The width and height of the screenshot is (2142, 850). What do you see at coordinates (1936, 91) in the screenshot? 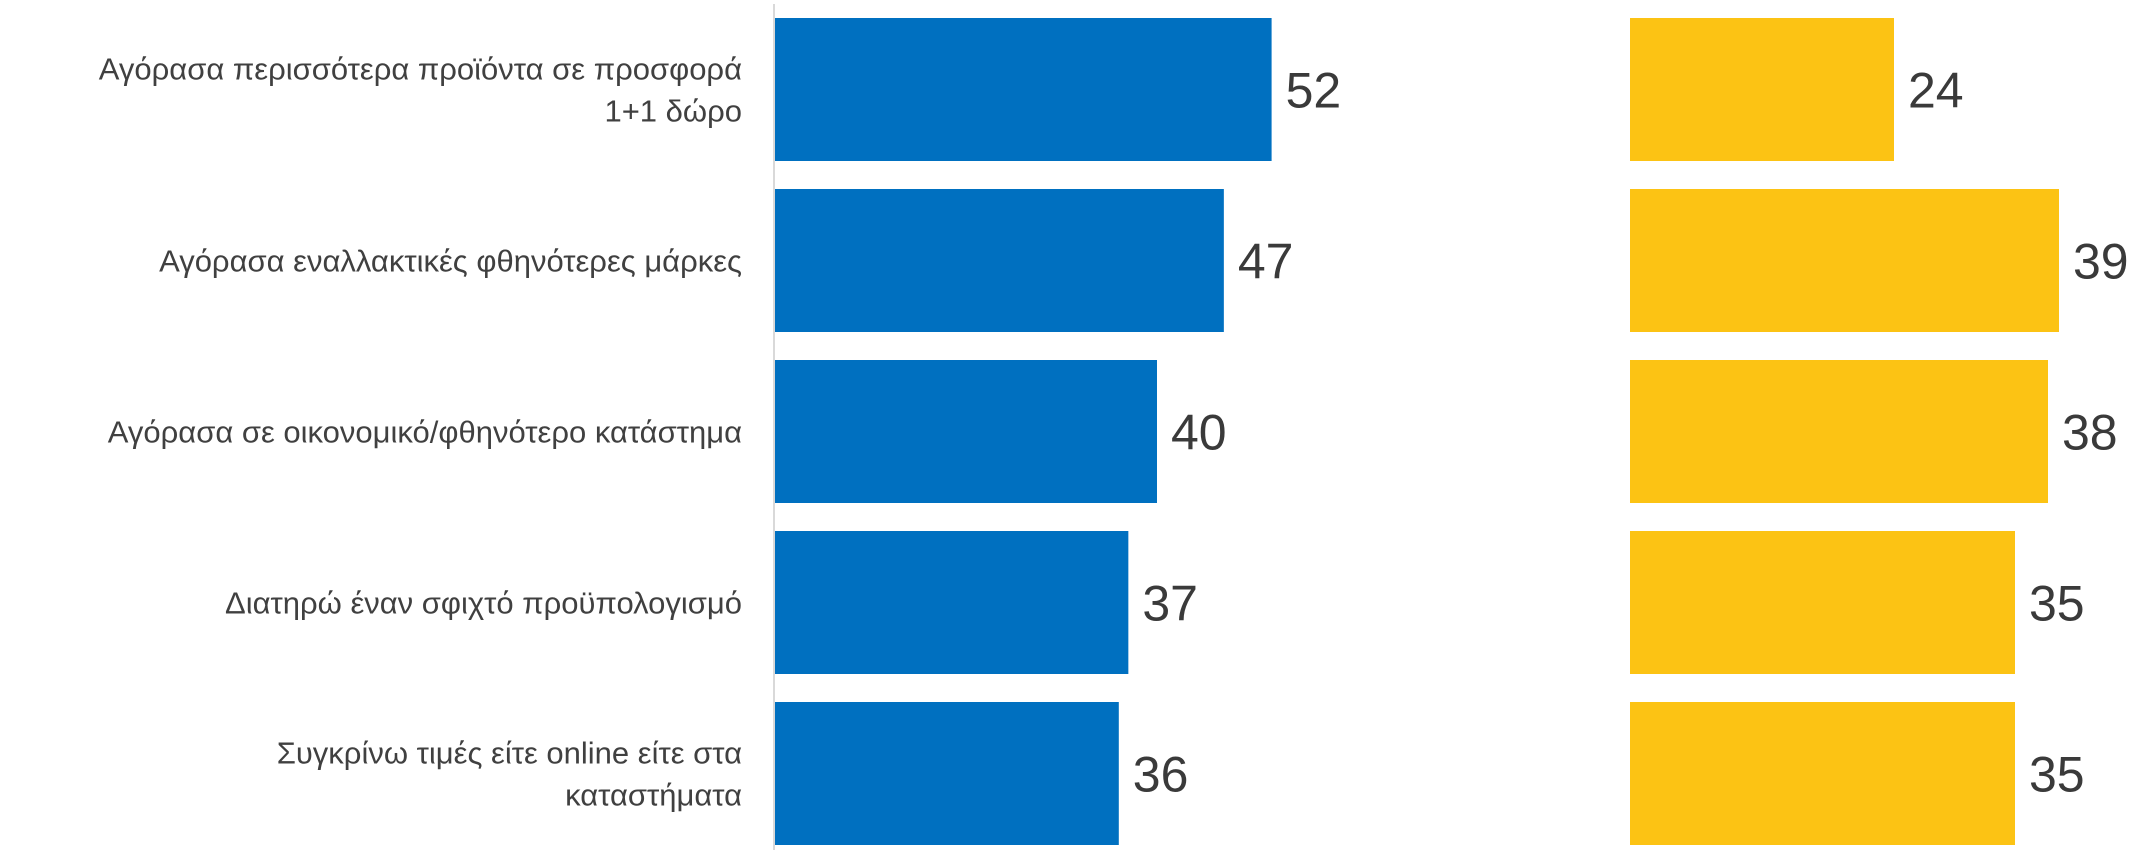
I see `data-label: 24` at bounding box center [1936, 91].